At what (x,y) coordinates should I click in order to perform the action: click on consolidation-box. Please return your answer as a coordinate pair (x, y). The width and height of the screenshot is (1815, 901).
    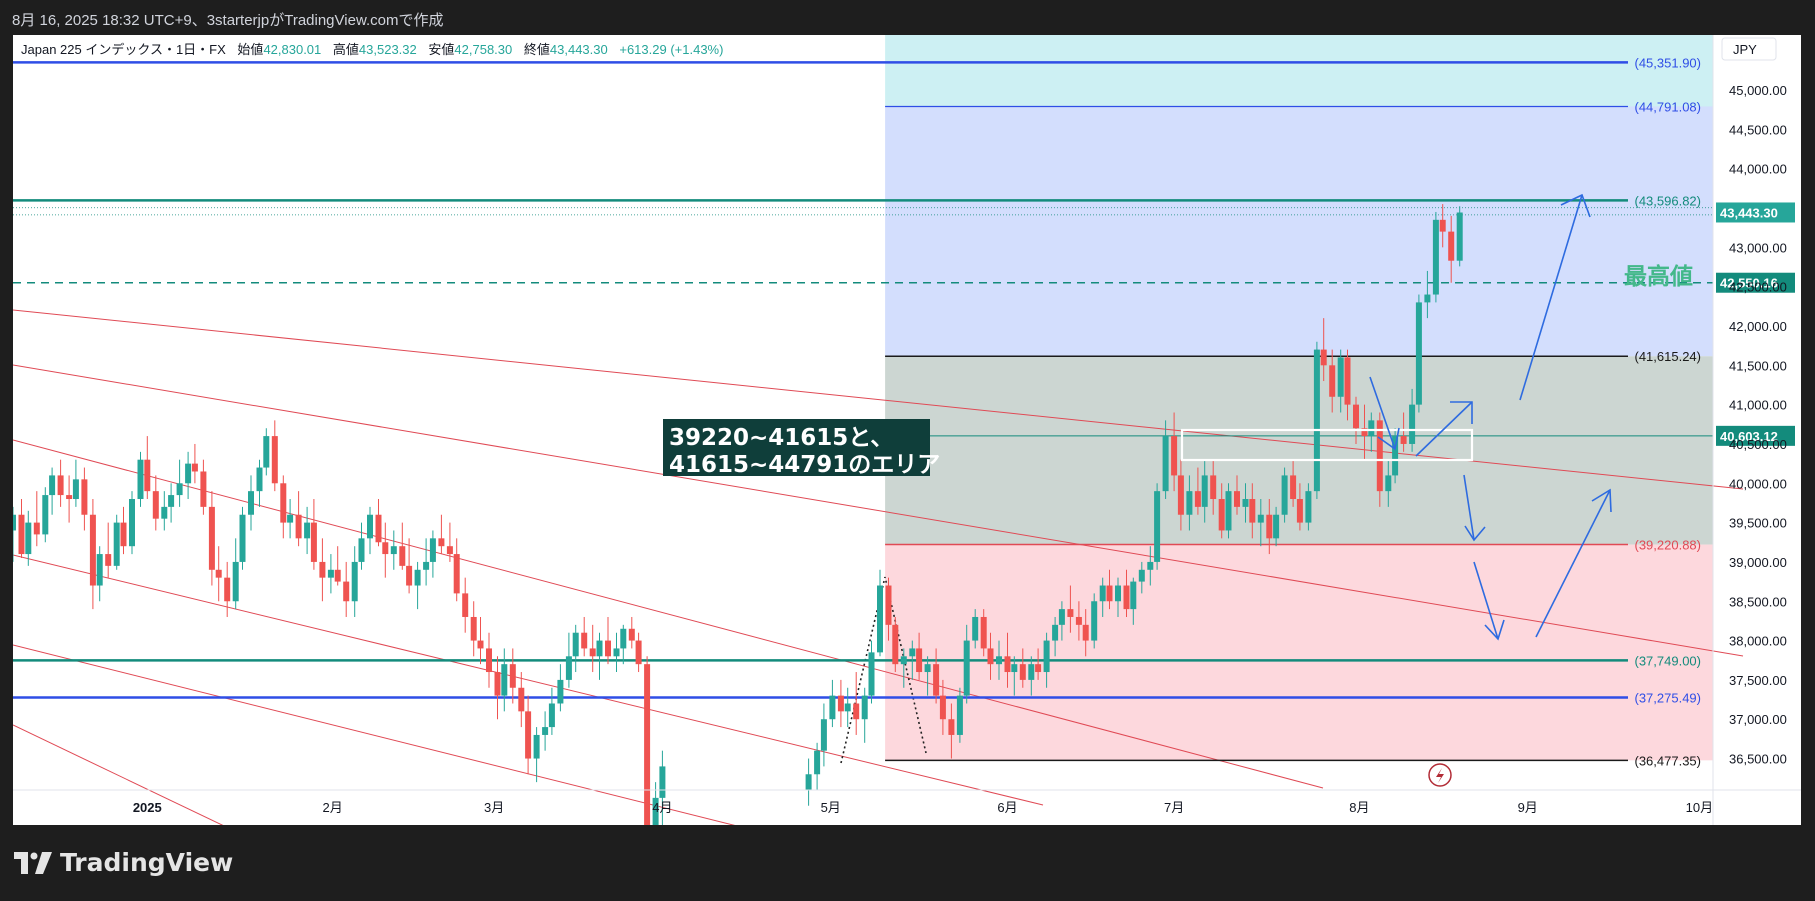
    Looking at the image, I should click on (1327, 445).